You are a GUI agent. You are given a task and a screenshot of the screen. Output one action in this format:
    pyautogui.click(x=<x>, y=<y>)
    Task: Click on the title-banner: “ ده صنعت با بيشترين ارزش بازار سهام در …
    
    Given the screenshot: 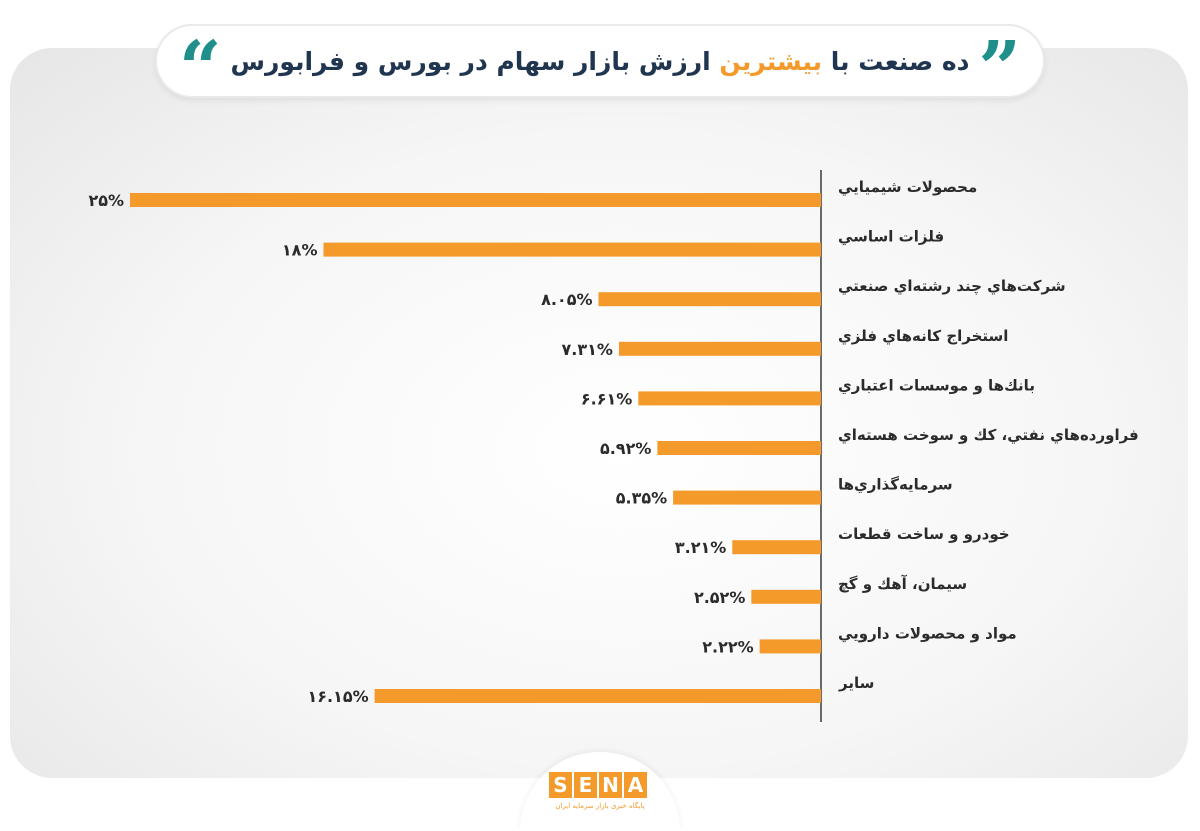 What is the action you would take?
    pyautogui.click(x=600, y=66)
    